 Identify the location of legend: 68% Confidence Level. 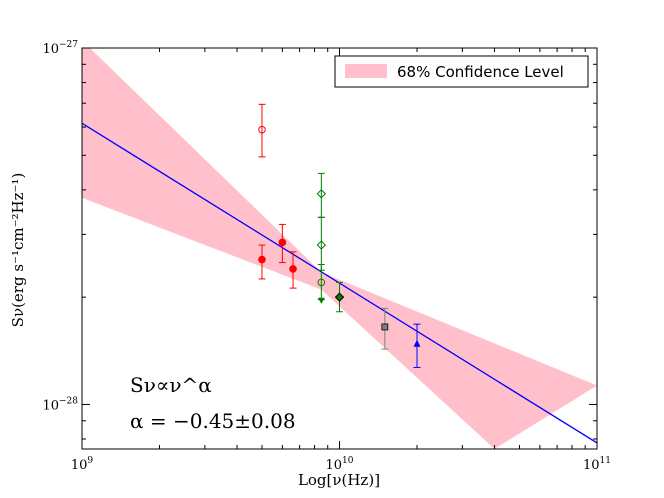
(461, 71).